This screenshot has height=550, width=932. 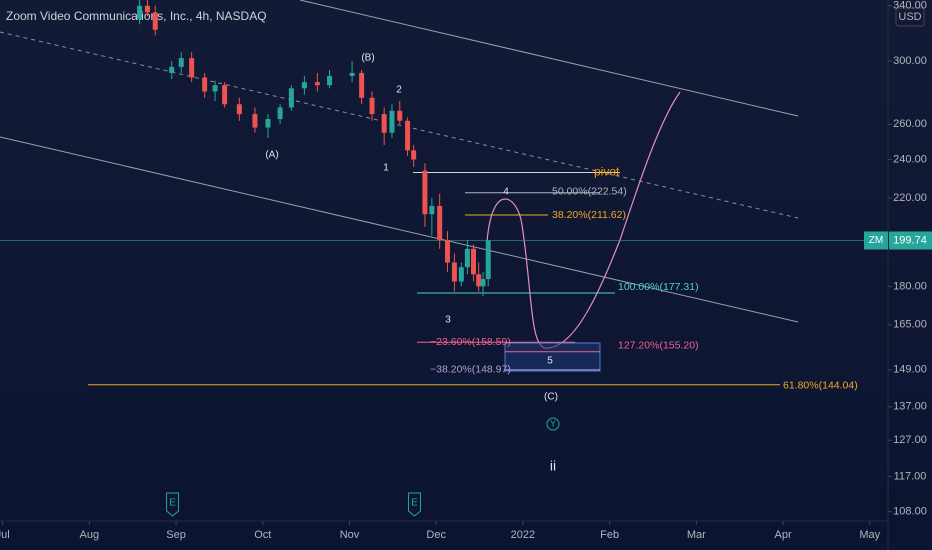 What do you see at coordinates (910, 124) in the screenshot?
I see `y-tick-label: 260.00` at bounding box center [910, 124].